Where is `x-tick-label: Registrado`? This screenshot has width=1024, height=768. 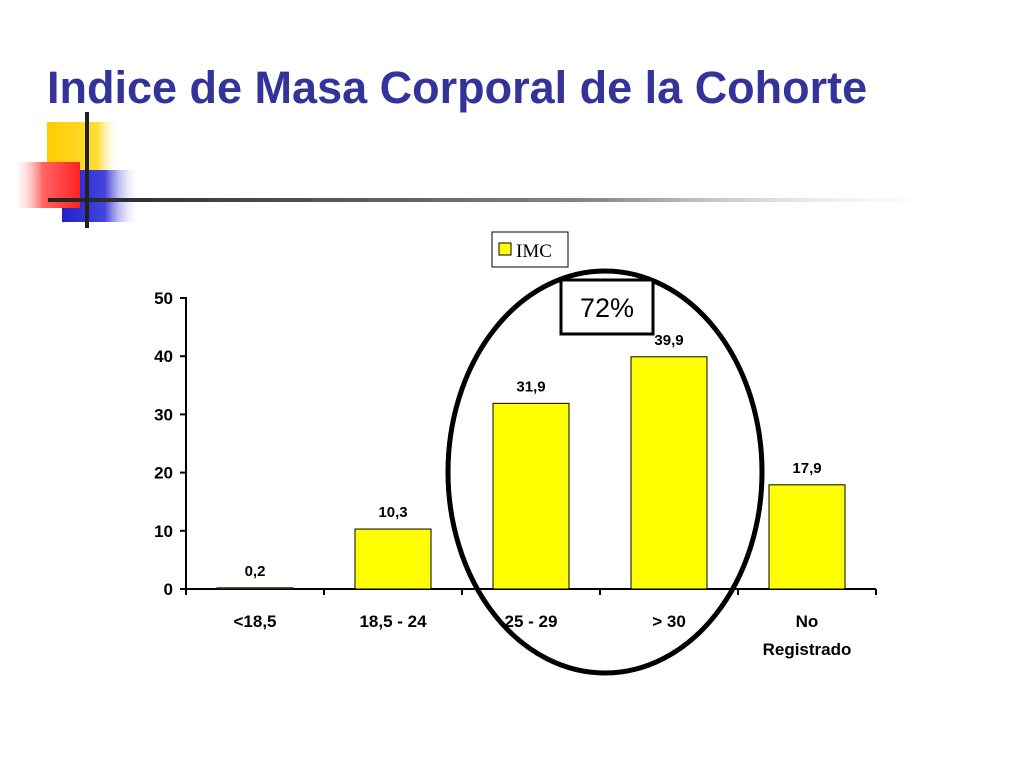 x-tick-label: Registrado is located at coordinates (807, 649).